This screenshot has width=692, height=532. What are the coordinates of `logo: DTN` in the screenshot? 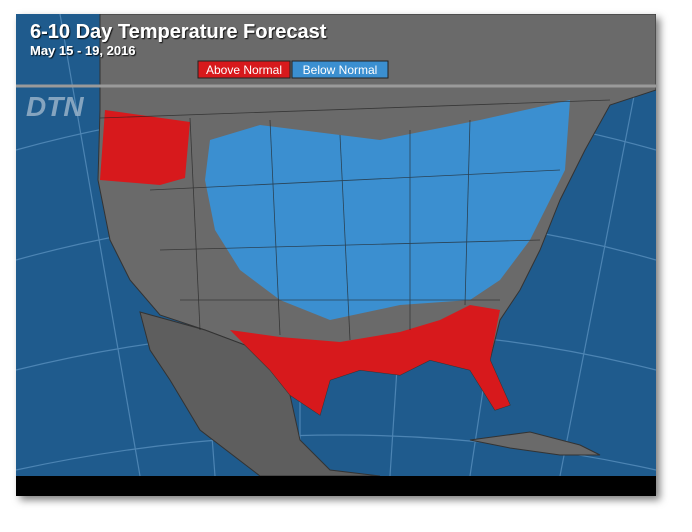 It's located at (55, 106).